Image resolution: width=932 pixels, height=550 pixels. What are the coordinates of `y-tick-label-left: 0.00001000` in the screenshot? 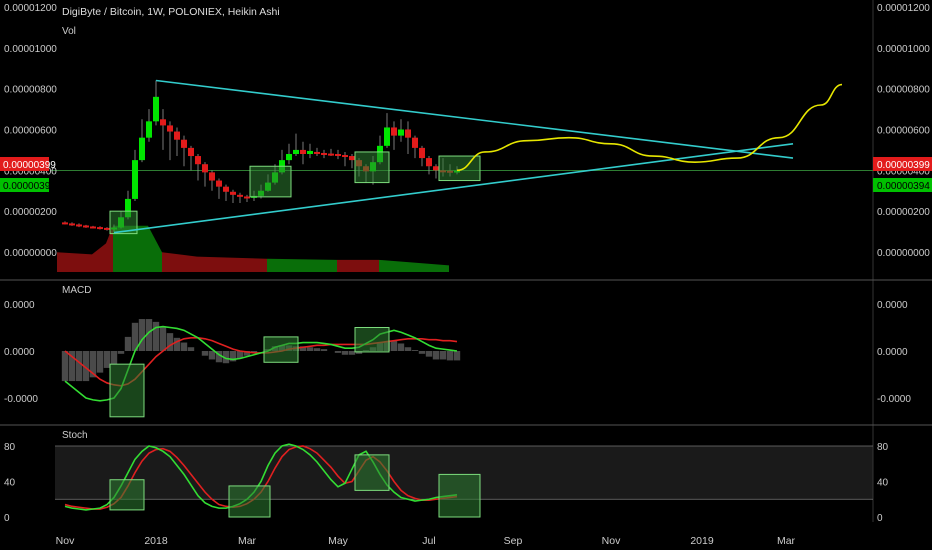 It's located at (30, 49).